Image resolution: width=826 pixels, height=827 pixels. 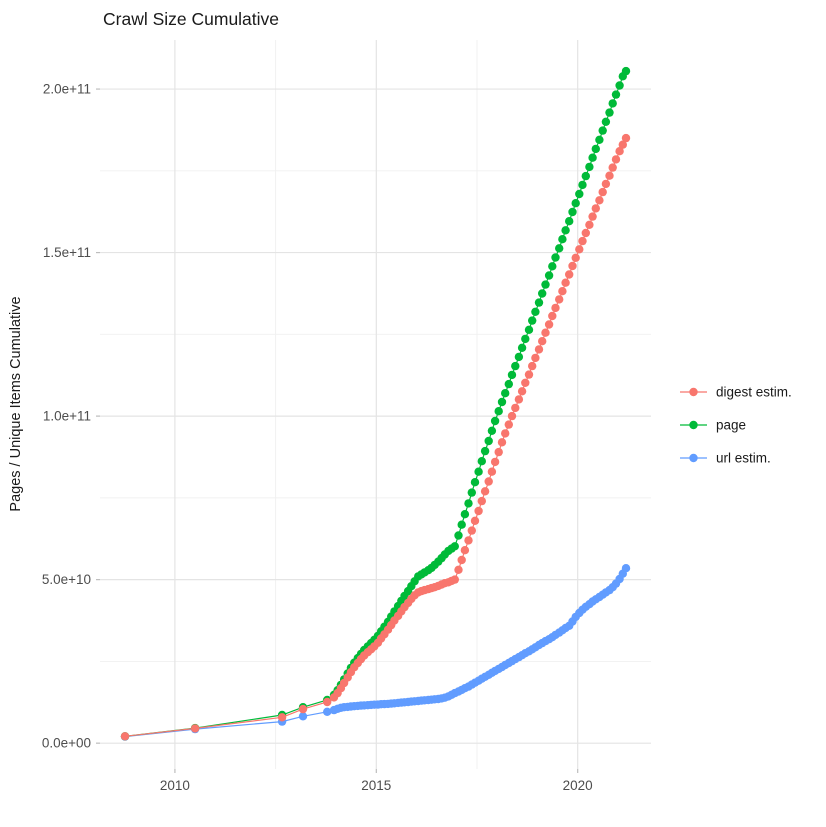 What do you see at coordinates (713, 425) in the screenshot?
I see `legend-item-page: page` at bounding box center [713, 425].